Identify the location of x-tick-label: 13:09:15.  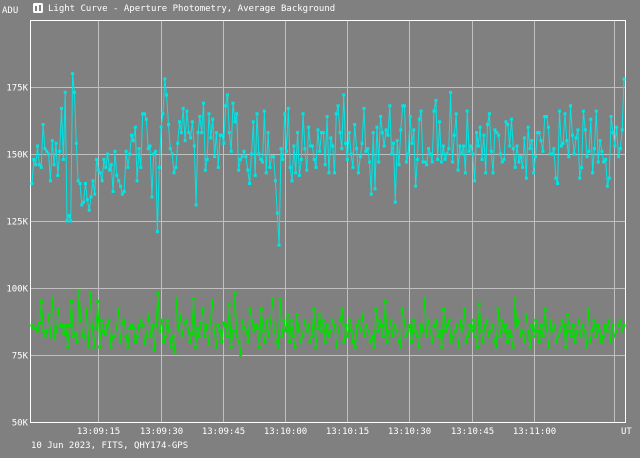
(98, 432).